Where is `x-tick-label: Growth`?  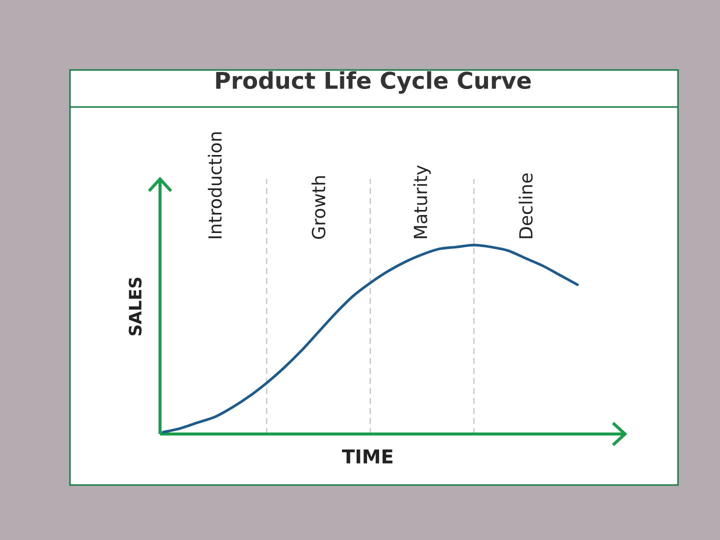 x-tick-label: Growth is located at coordinates (318, 207).